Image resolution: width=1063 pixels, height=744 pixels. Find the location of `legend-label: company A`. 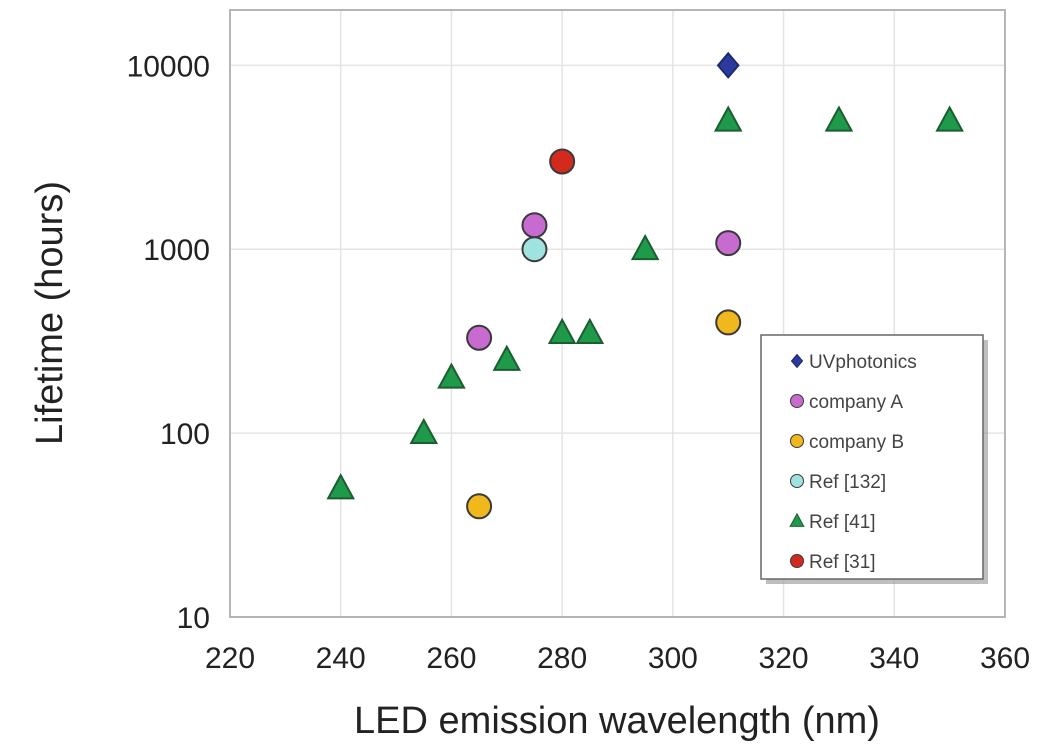

legend-label: company A is located at coordinates (856, 402).